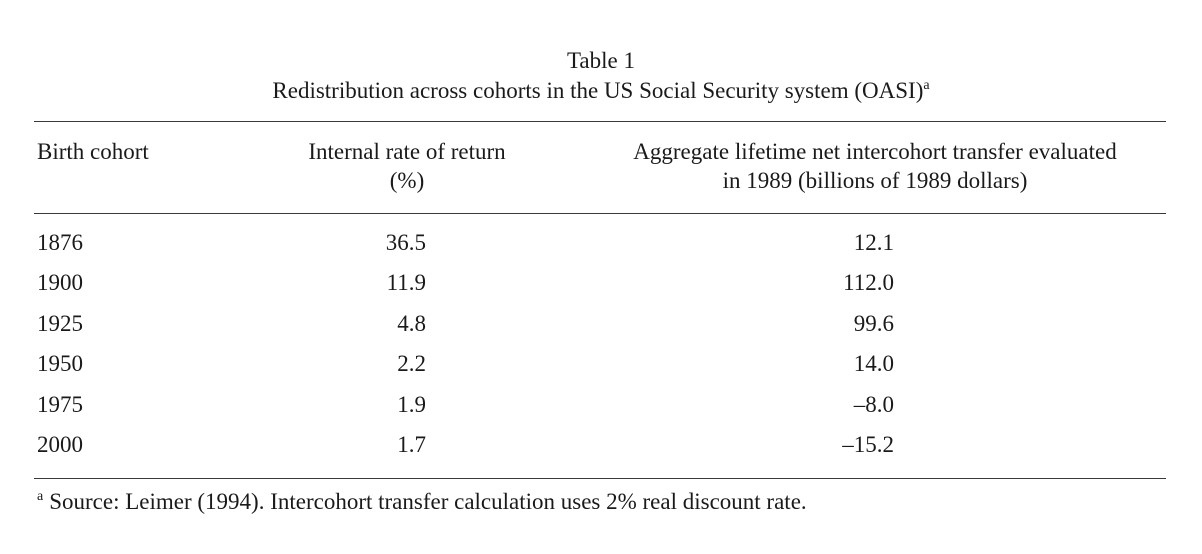  Describe the element at coordinates (601, 408) in the screenshot. I see `table-row: 1975 1.9 –8.0` at that location.